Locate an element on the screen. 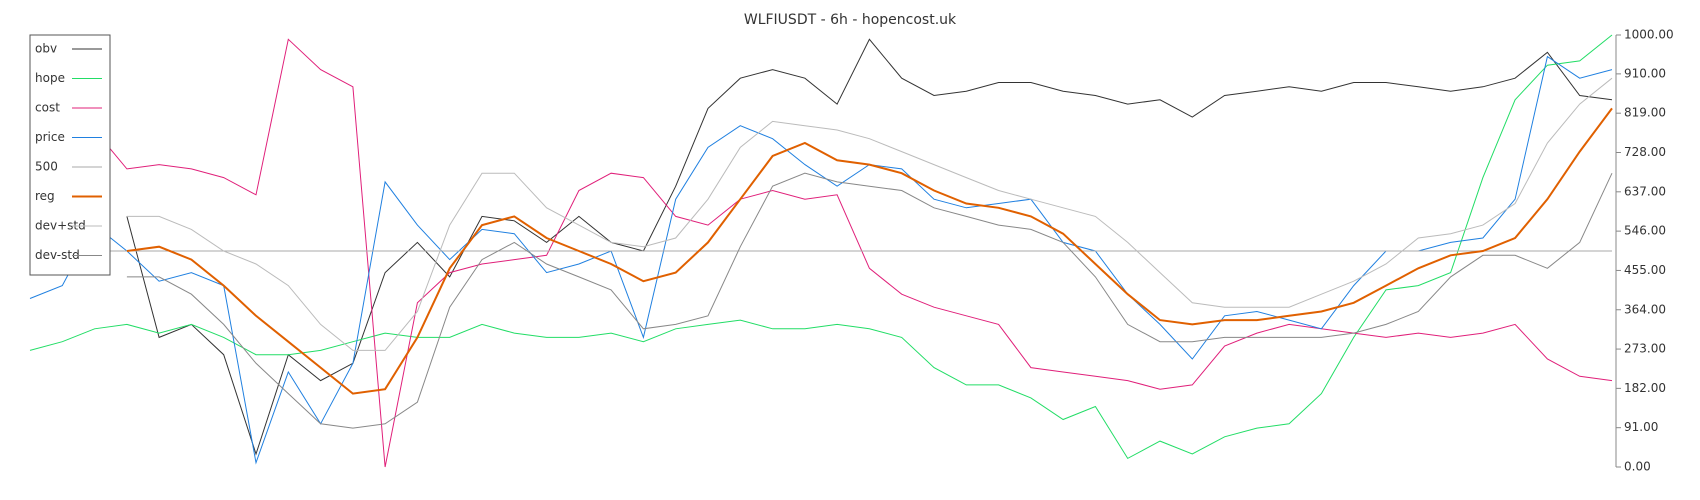 This screenshot has height=500, width=1700. chart-title: WLFIUSDT - 6h - hopencost.uk is located at coordinates (850, 20).